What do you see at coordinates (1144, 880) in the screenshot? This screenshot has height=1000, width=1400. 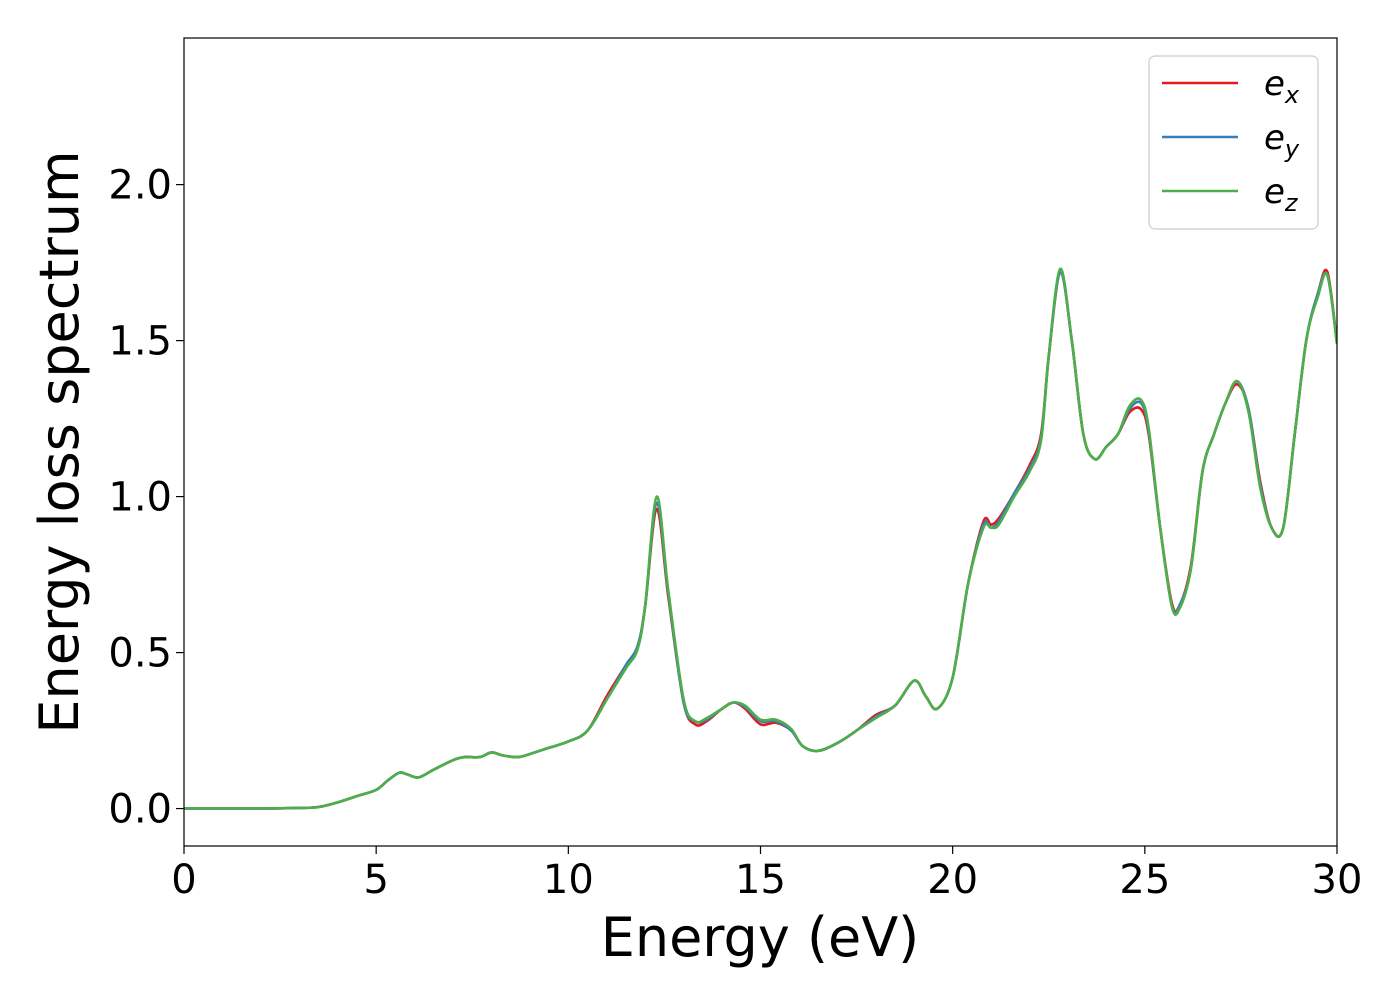 I see `x-tick-label: 25` at bounding box center [1144, 880].